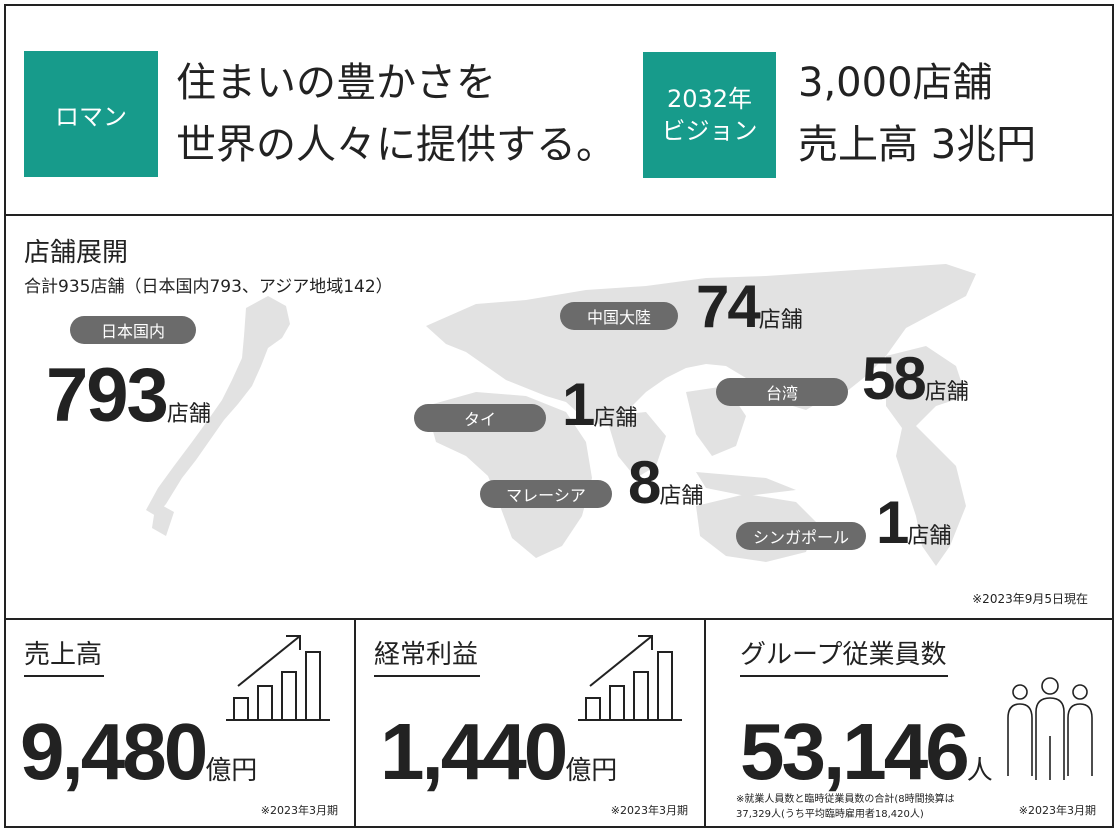 The width and height of the screenshot is (1118, 831). What do you see at coordinates (917, 114) in the screenshot?
I see `vision-statement: 3,000店舗 売上高 3兆円` at bounding box center [917, 114].